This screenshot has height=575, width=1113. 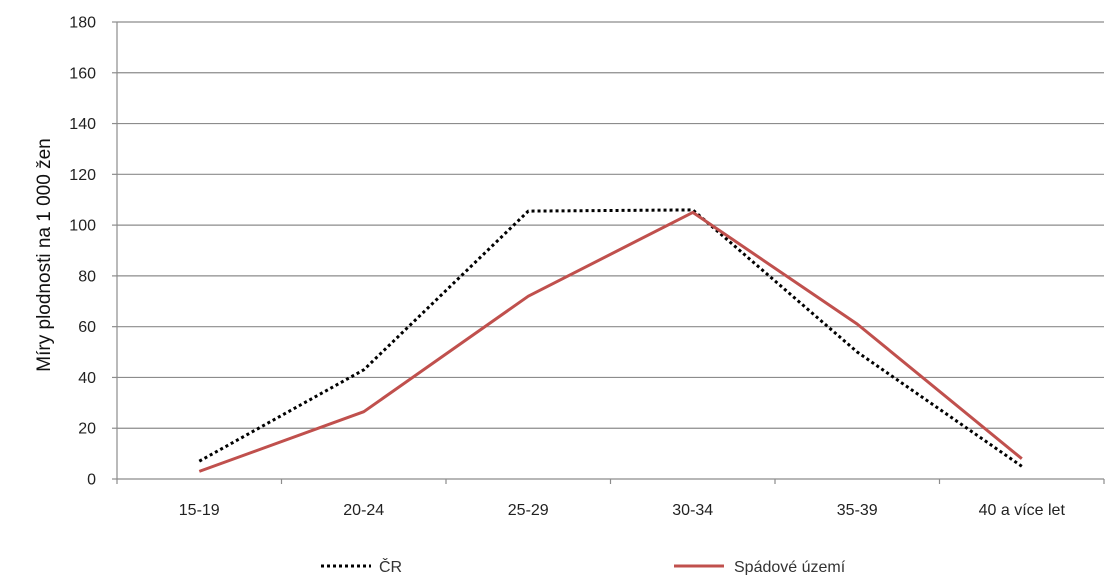 What do you see at coordinates (82, 23) in the screenshot?
I see `y-tick-label: 180` at bounding box center [82, 23].